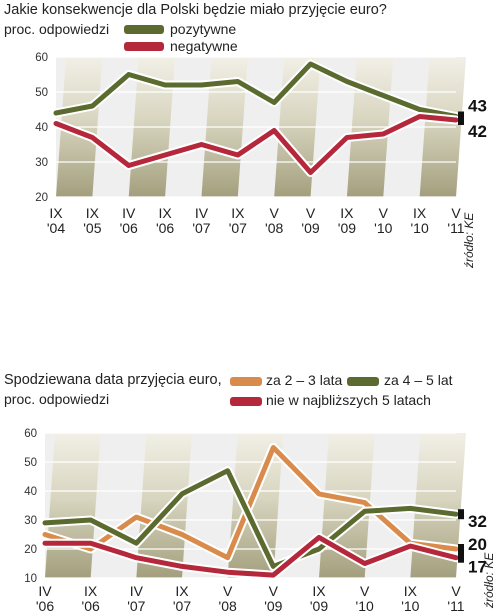  Describe the element at coordinates (418, 380) in the screenshot. I see `chart-2-legend-label-4-5: za 4 – 5 lat` at that location.